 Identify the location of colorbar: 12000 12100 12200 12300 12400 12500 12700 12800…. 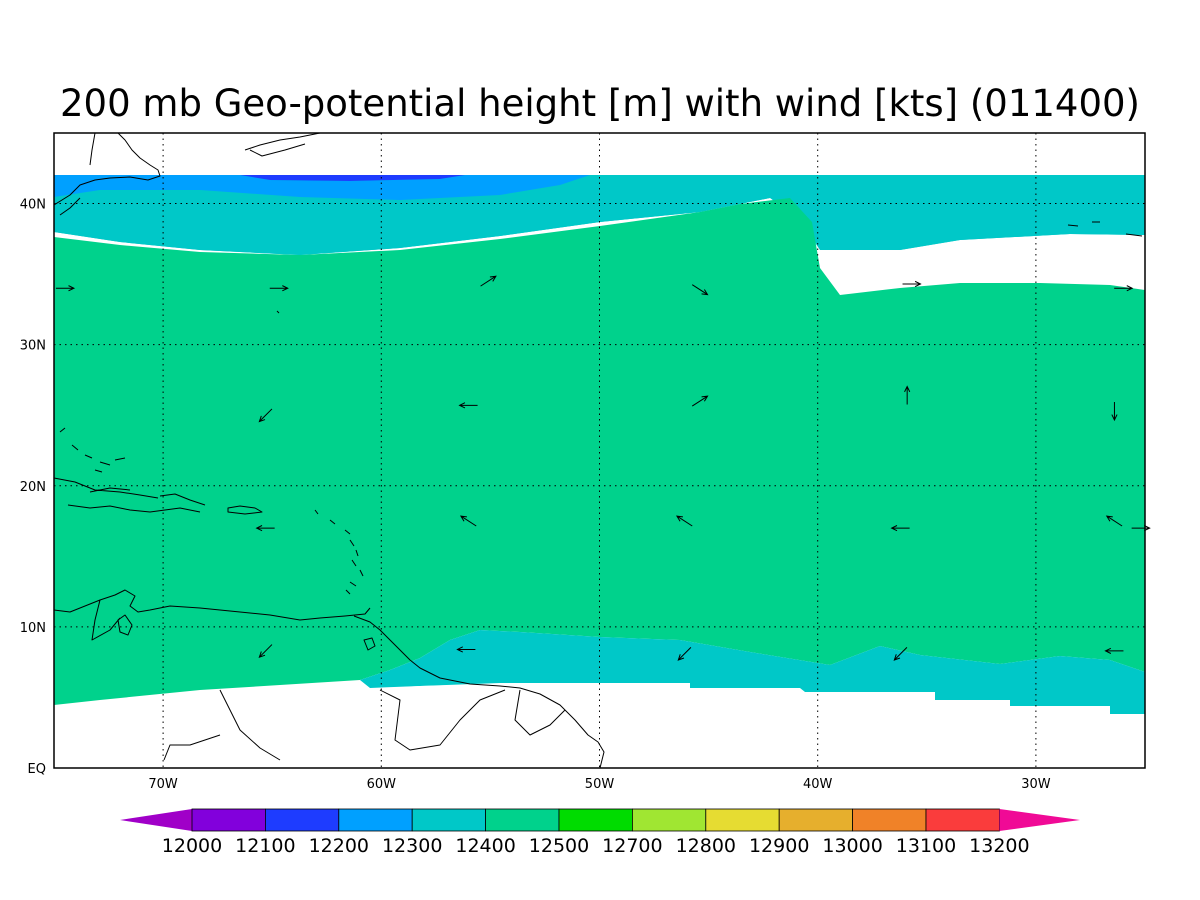
(600, 832).